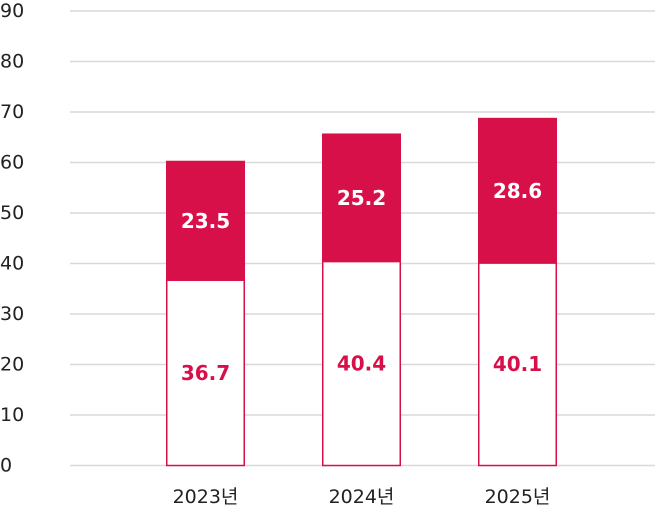  Describe the element at coordinates (12, 264) in the screenshot. I see `y-tick-label: 40` at that location.